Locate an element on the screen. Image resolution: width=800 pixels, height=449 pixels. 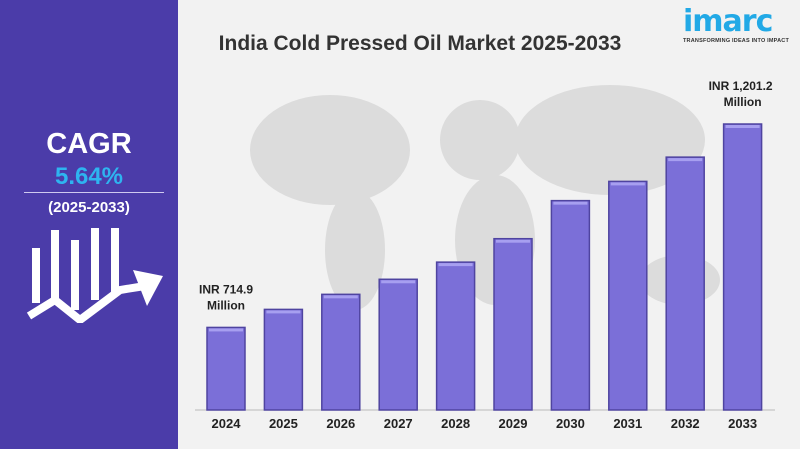
growth-chart-icon is located at coordinates (94, 275).